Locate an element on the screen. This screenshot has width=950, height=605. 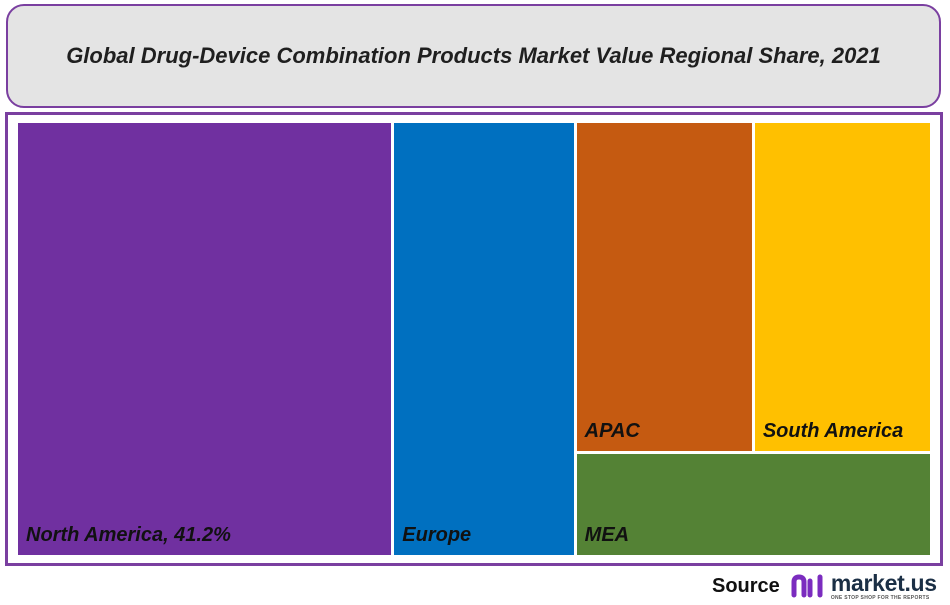
tile-europe: Europe is located at coordinates (484, 339).